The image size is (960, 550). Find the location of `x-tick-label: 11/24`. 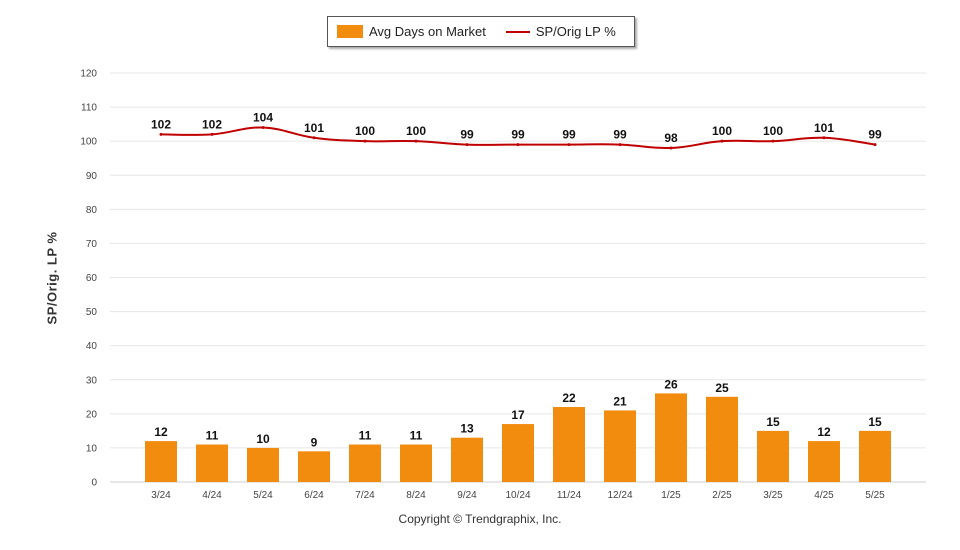

x-tick-label: 11/24 is located at coordinates (569, 495).